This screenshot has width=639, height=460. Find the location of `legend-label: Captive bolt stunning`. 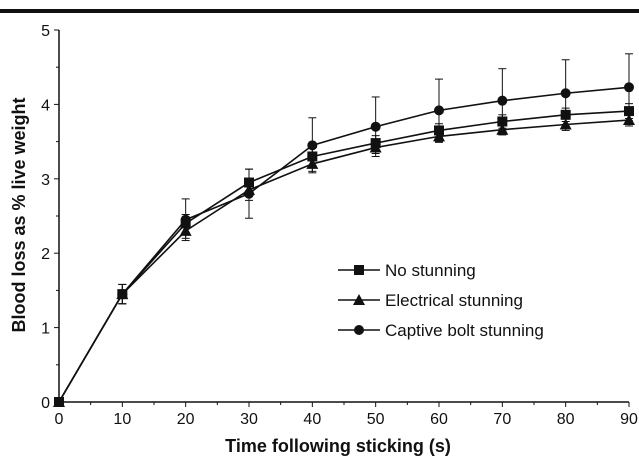

legend-label: Captive bolt stunning is located at coordinates (464, 330).